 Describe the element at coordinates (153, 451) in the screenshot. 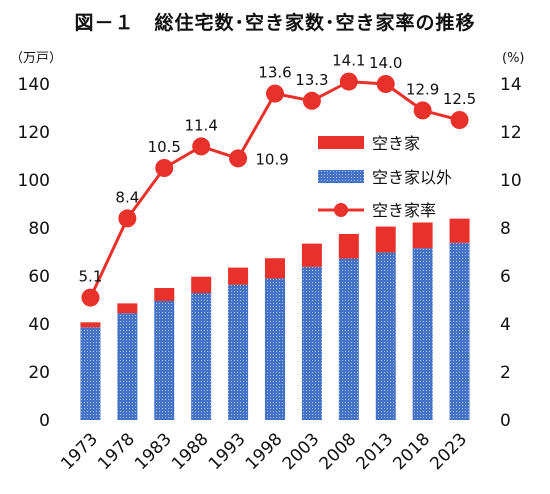

I see `x-tick-label: 1983` at that location.